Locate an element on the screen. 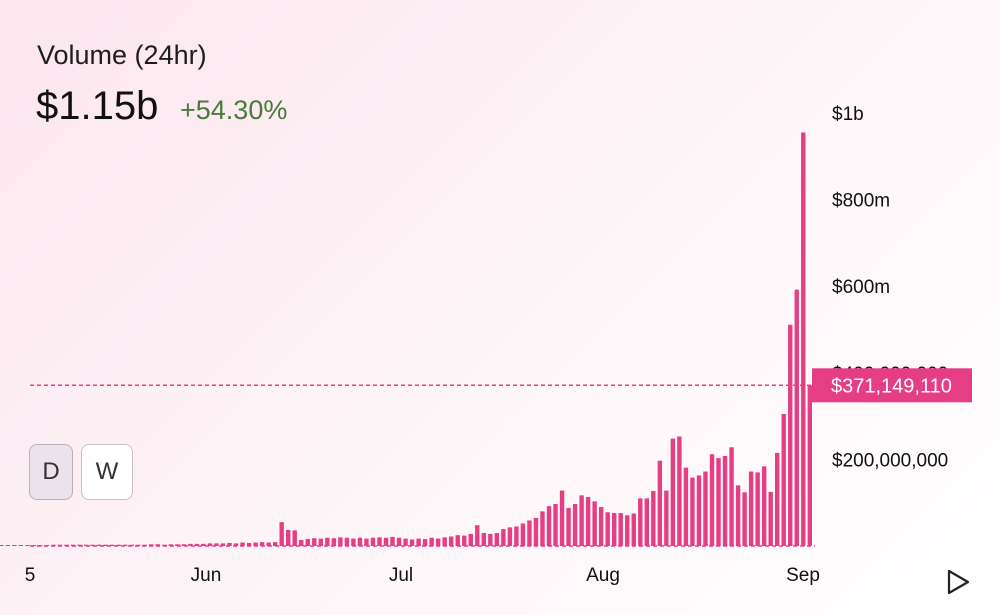 This screenshot has width=1000, height=615. y-axis-labels: $200,000,000$400,000,000$600m$800m$1b is located at coordinates (890, 287).